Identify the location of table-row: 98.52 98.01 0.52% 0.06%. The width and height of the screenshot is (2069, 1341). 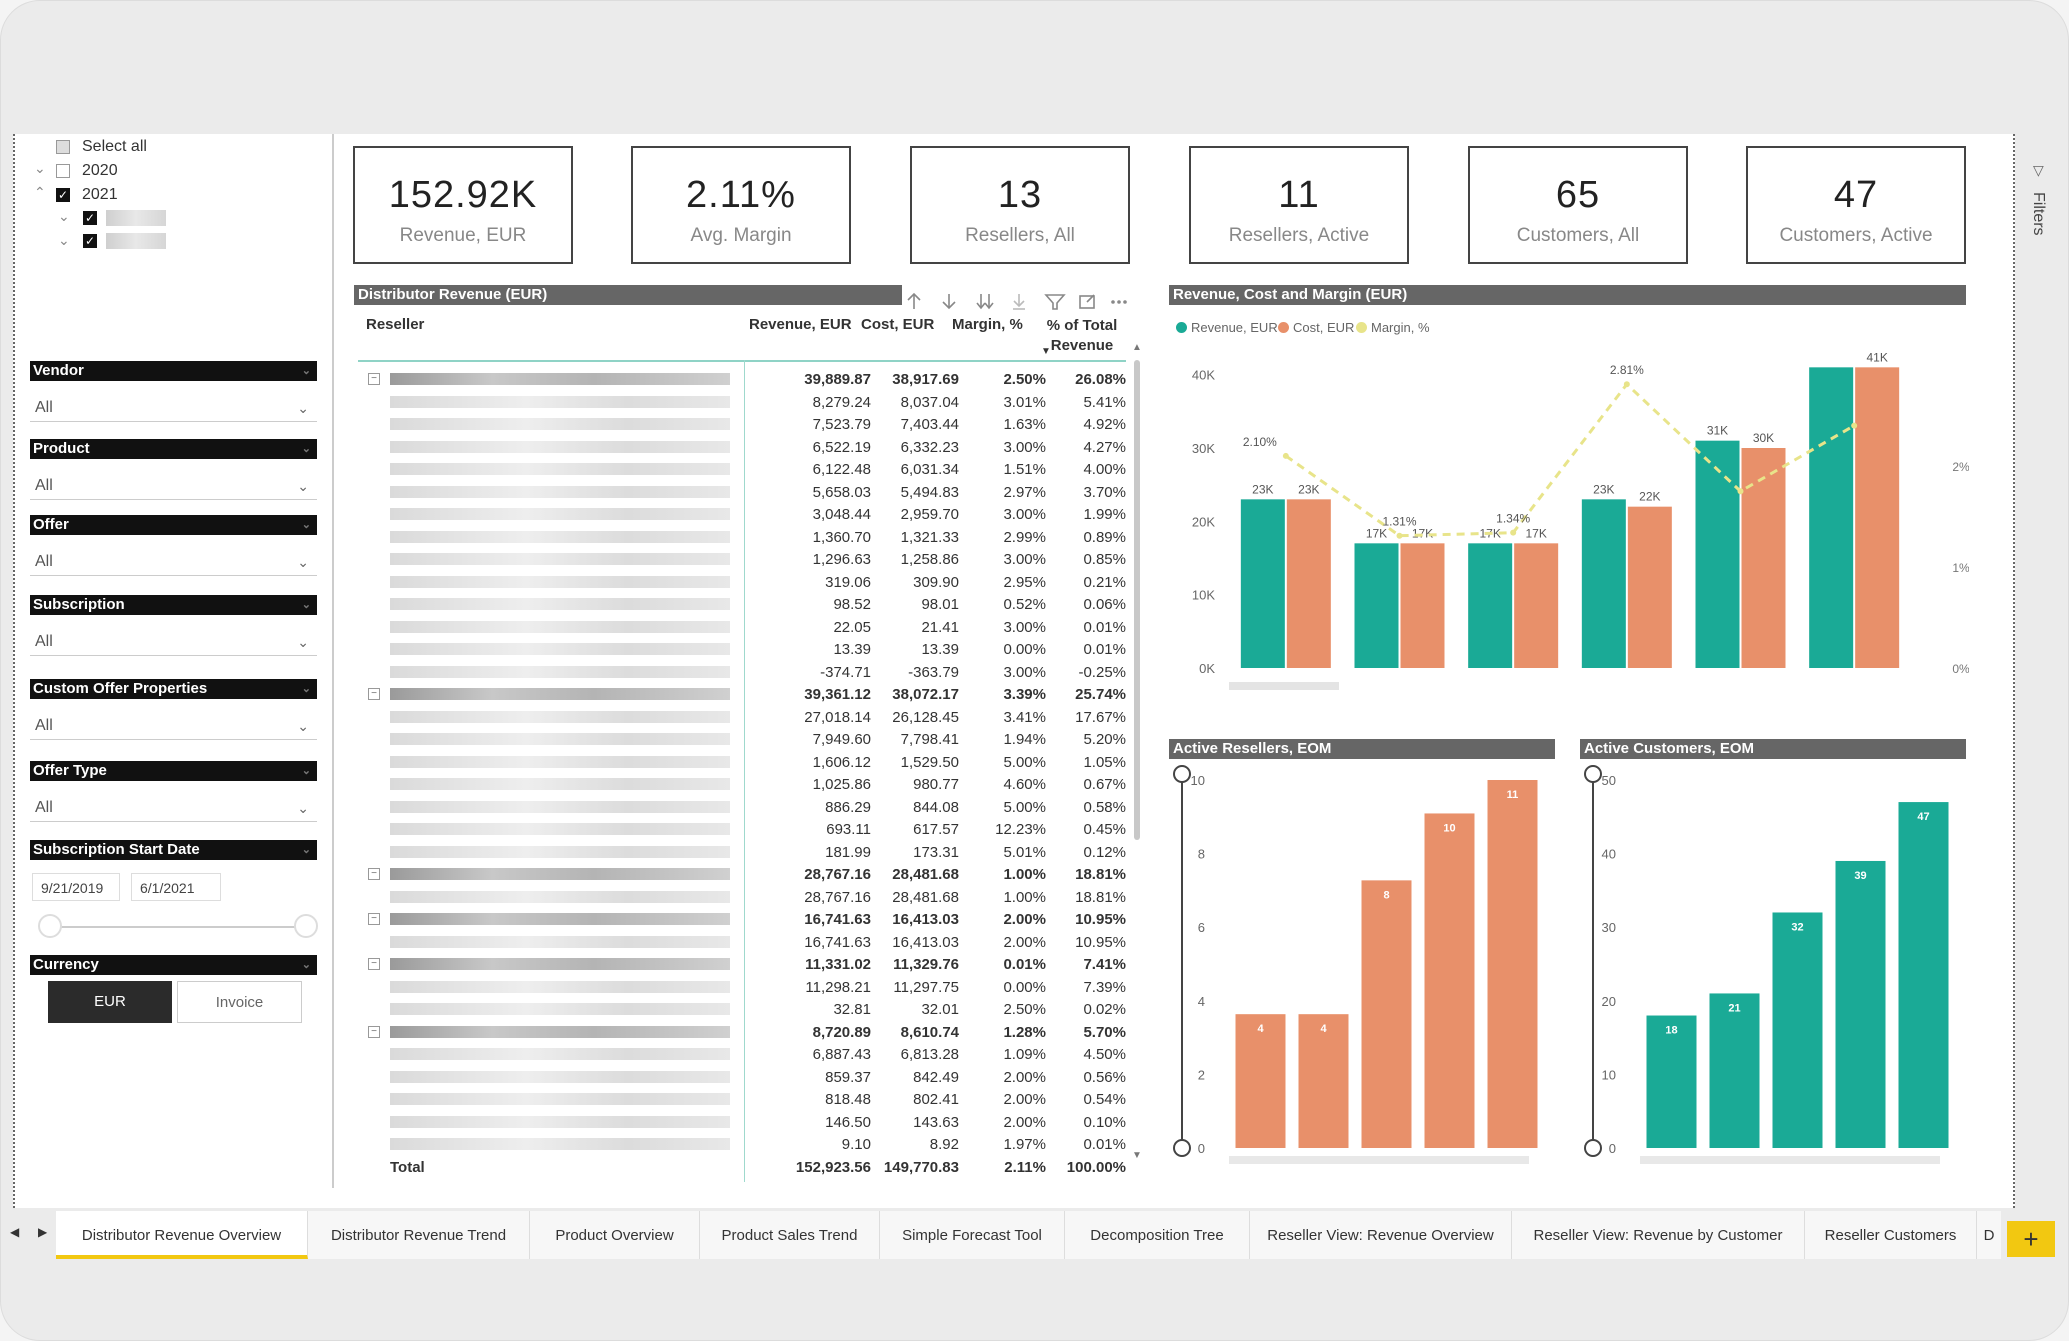
(744, 604).